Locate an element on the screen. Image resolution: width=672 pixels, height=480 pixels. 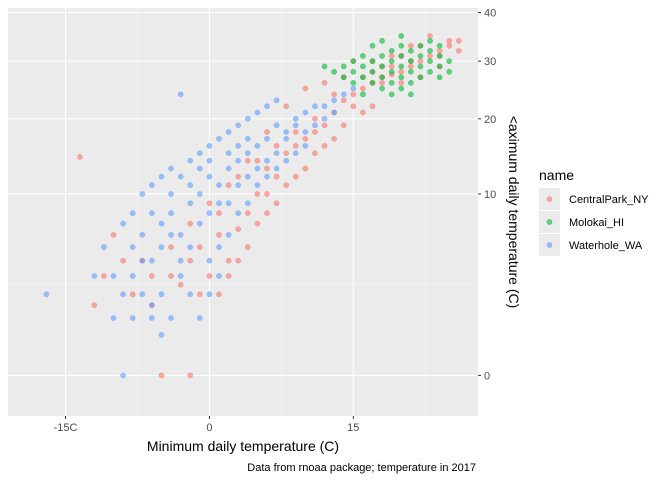
y-axis-title: <aximum daily temperature (C) is located at coordinates (514, 212).